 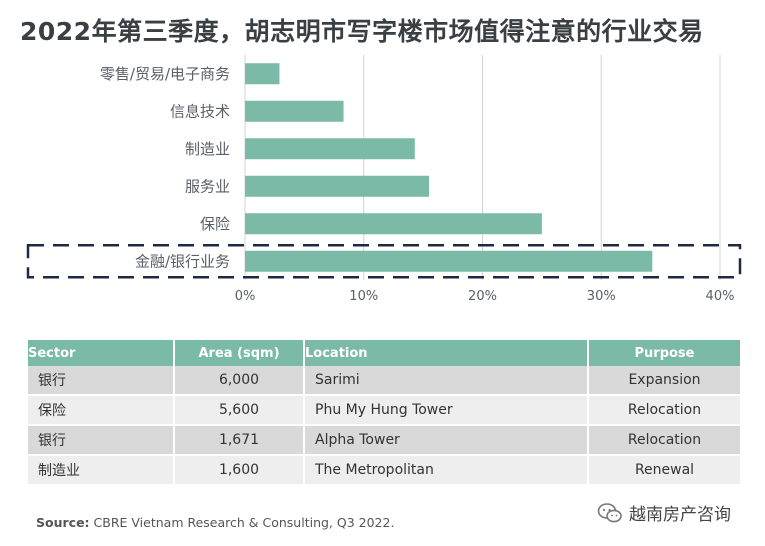 What do you see at coordinates (446, 440) in the screenshot?
I see `cell-location: Alpha Tower` at bounding box center [446, 440].